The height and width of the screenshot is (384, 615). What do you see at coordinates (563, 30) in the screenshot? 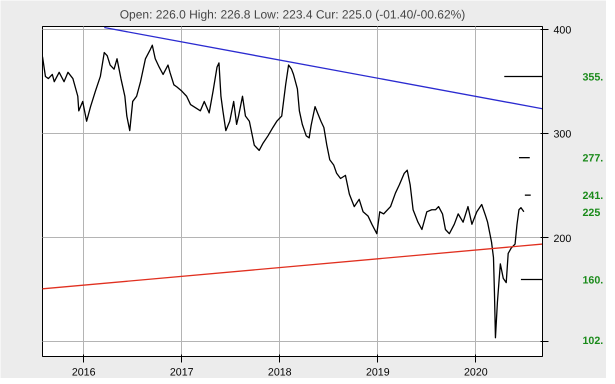
I see `y-tick-label: 400` at bounding box center [563, 30].